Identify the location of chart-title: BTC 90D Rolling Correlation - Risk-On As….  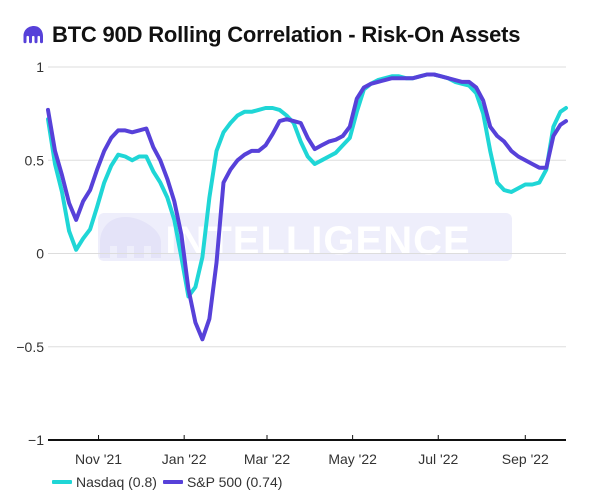
(271, 35).